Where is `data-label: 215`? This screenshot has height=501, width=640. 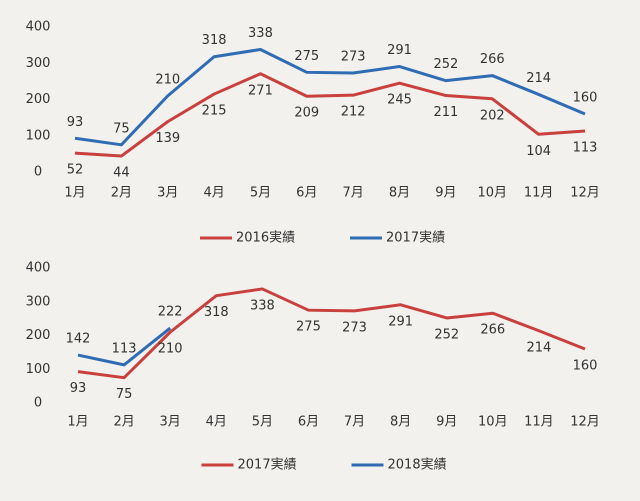
data-label: 215 is located at coordinates (214, 111).